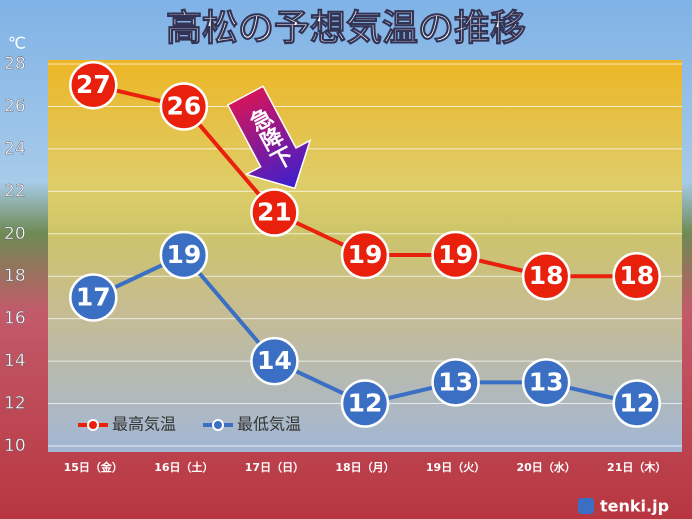 Image resolution: width=692 pixels, height=519 pixels. I want to click on x-tick-label: 15日（金）, so click(93, 467).